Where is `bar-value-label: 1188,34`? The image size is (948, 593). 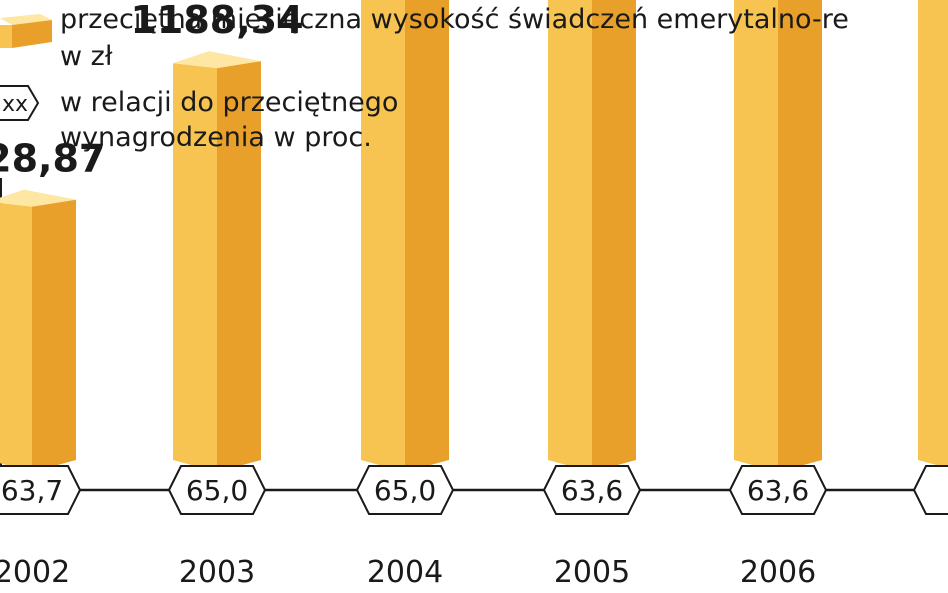
bar-value-label: 1188,34 is located at coordinates (216, 21).